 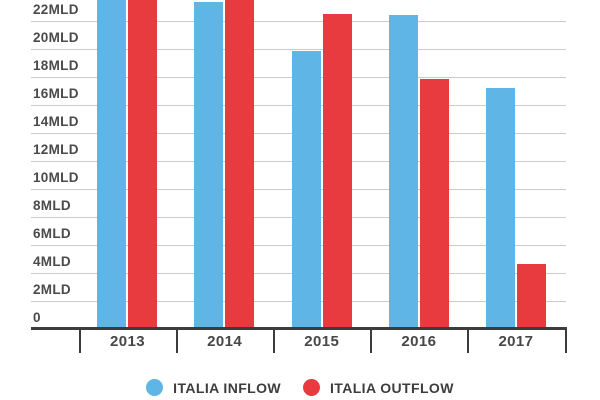 I want to click on legend-label-italia-inflow: ITALIA INFLOW, so click(x=227, y=387).